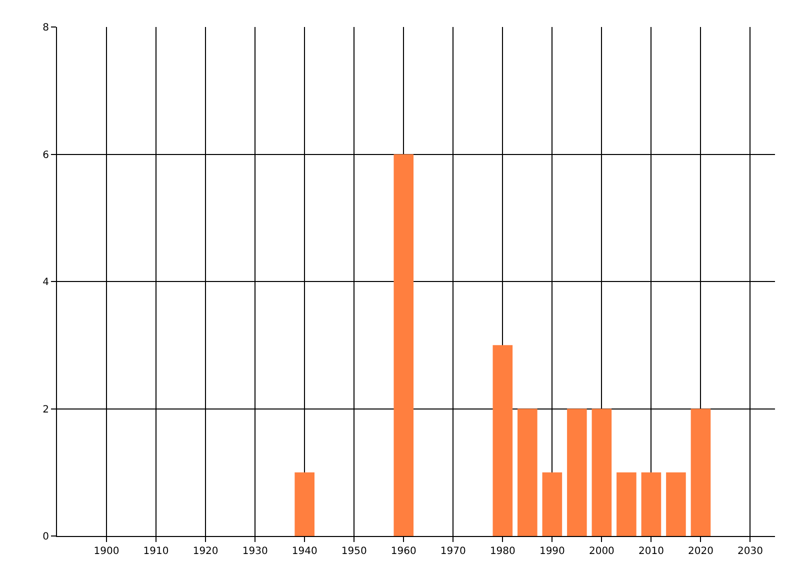 The width and height of the screenshot is (800, 576). I want to click on x-tick-label: 1920, so click(205, 551).